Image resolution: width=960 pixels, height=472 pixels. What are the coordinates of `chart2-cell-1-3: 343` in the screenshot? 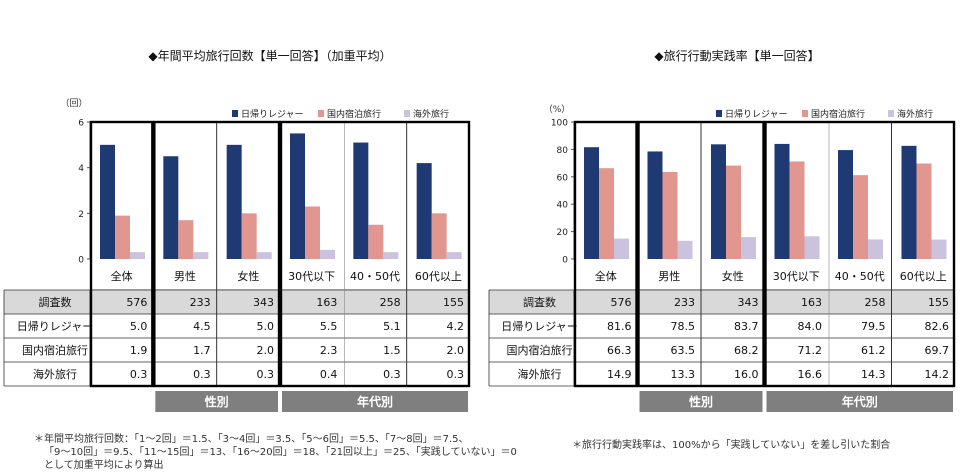 It's located at (748, 302).